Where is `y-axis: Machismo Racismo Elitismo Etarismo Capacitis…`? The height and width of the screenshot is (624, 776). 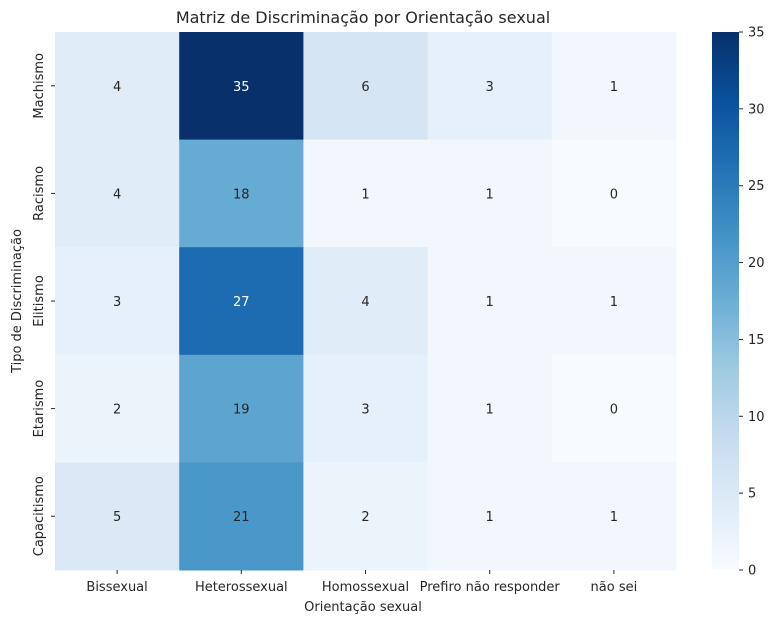 y-axis: Machismo Racismo Elitismo Etarismo Capacitis… is located at coordinates (43, 304).